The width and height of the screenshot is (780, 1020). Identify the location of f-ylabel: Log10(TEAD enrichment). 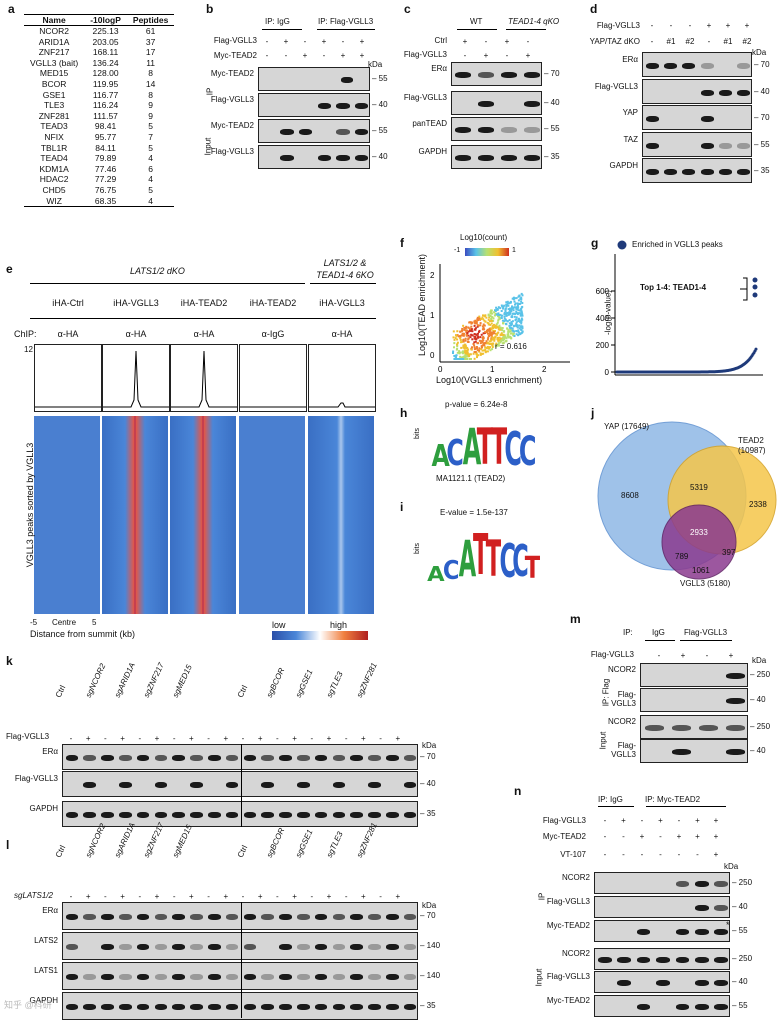
(422, 305).